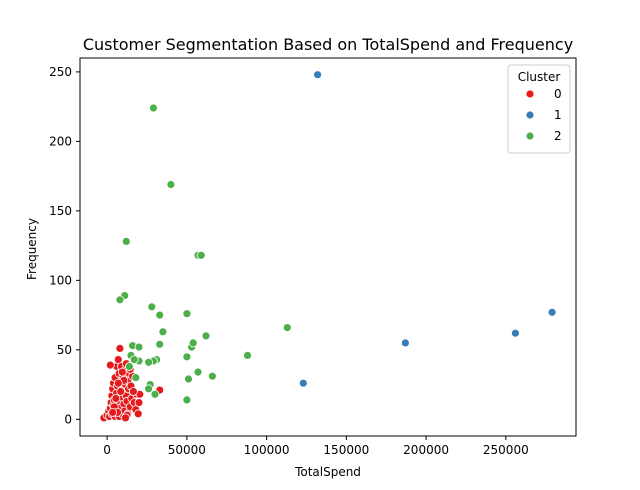  I want to click on y-tick-label: 250, so click(60, 72).